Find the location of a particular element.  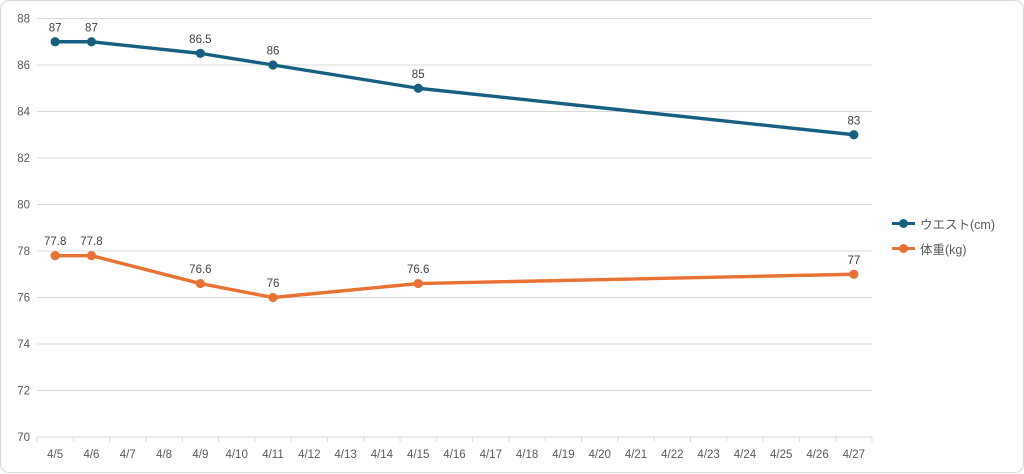

y-axis-label: 78 is located at coordinates (23, 252).